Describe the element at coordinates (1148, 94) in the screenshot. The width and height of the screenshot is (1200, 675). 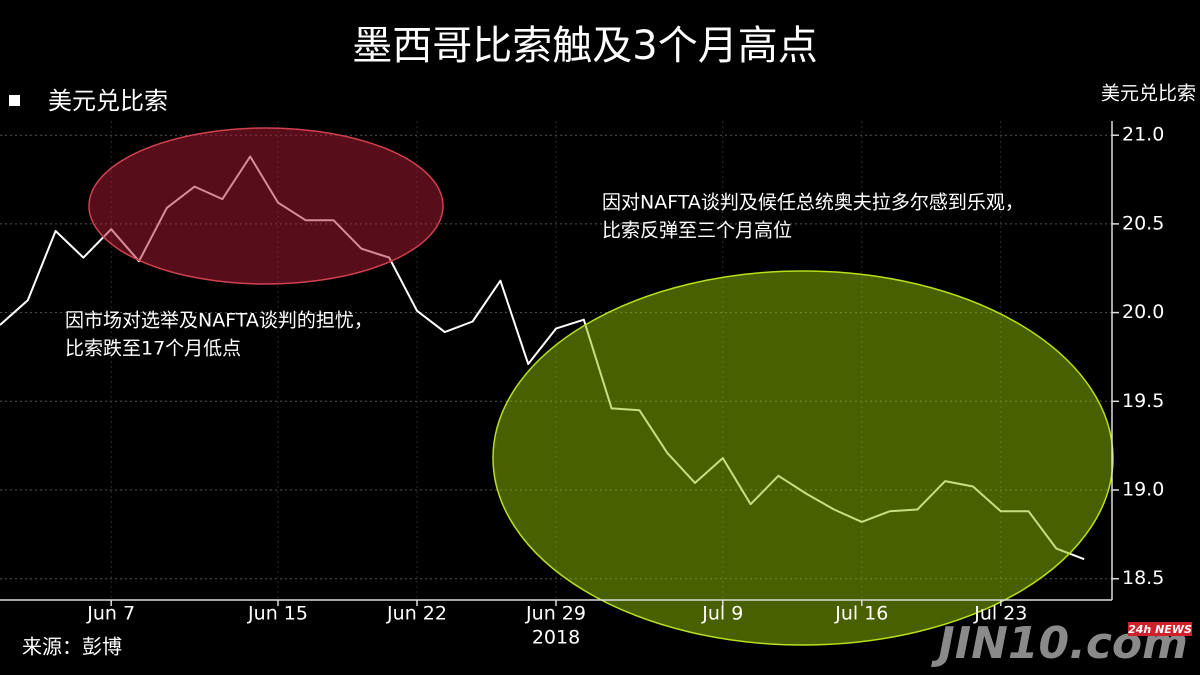
I see `y-axis-label: 美元兑比索` at that location.